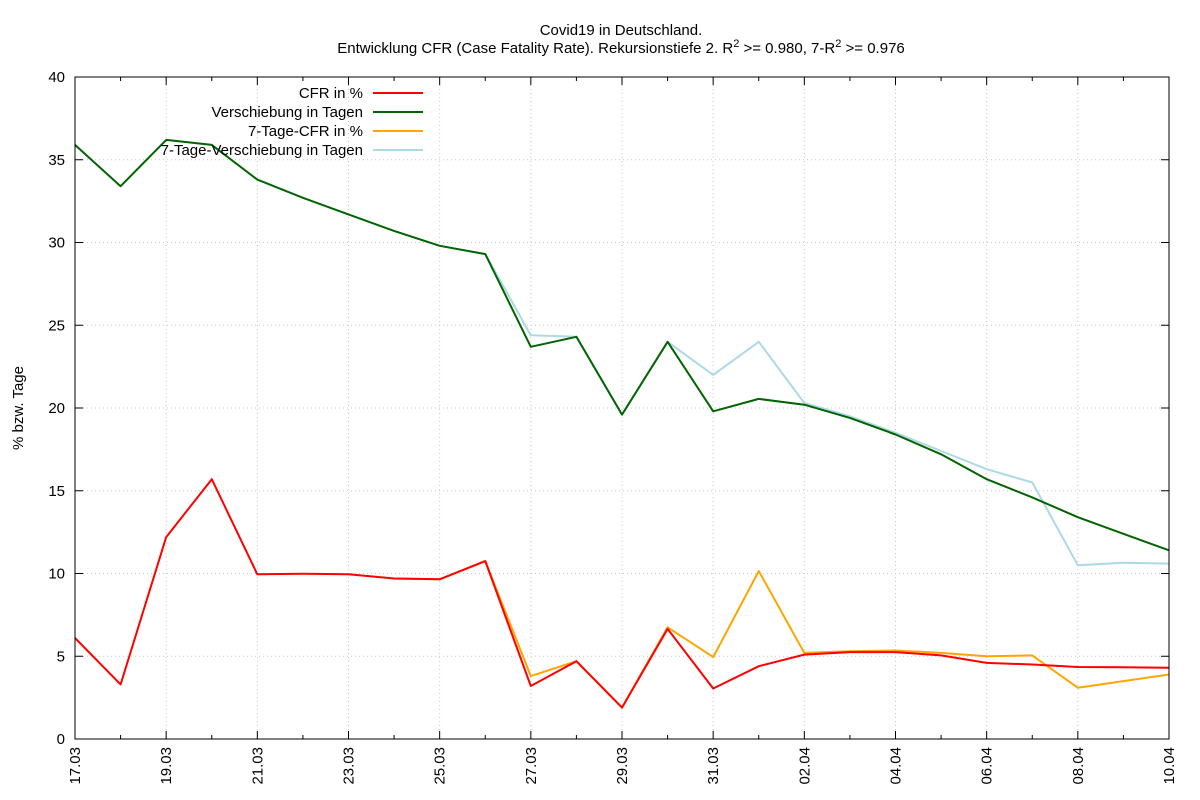 The image size is (1200, 800). I want to click on y-tick-label: 20, so click(56, 408).